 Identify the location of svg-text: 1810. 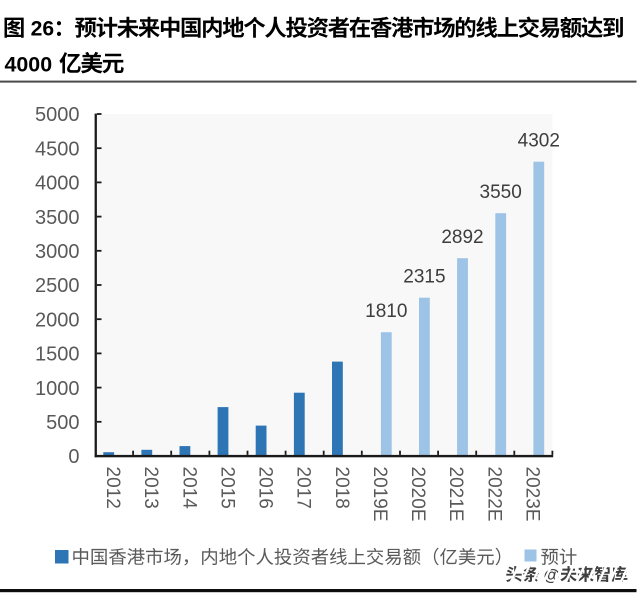
(386, 311).